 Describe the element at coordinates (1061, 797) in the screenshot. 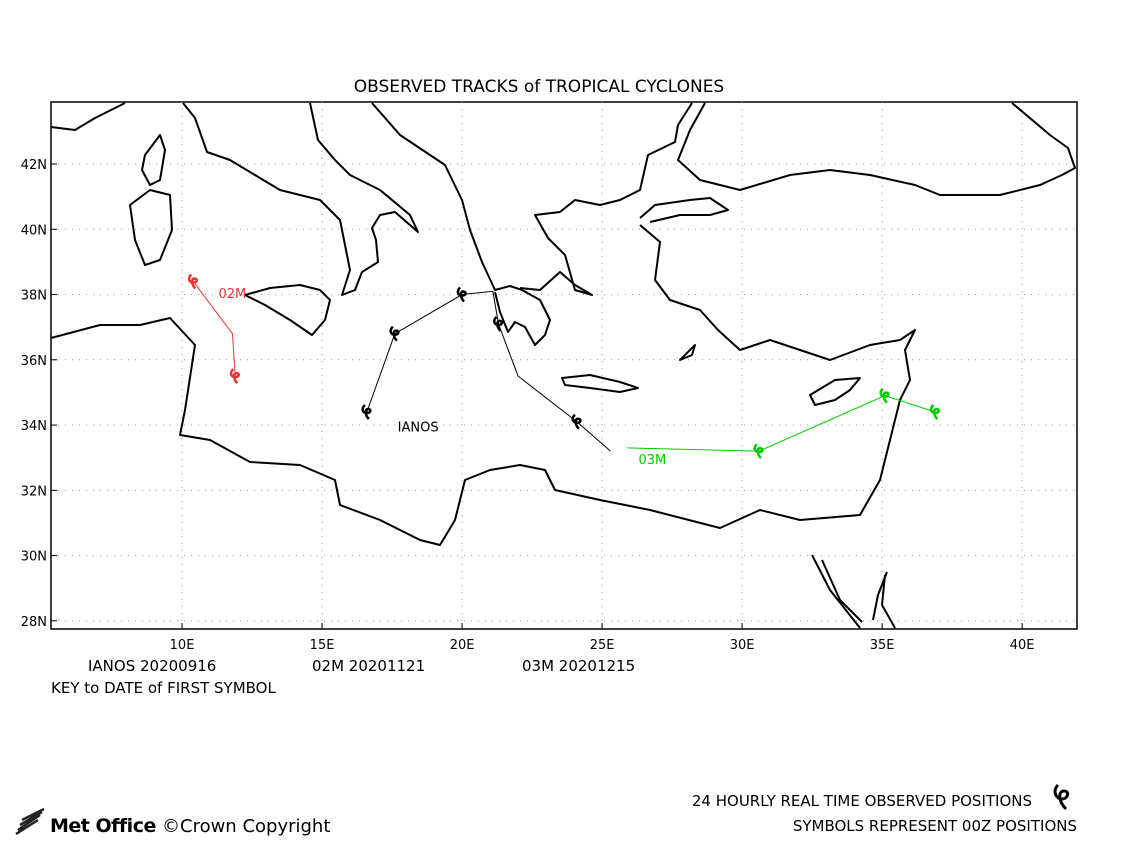

I see `legend-symbol` at that location.